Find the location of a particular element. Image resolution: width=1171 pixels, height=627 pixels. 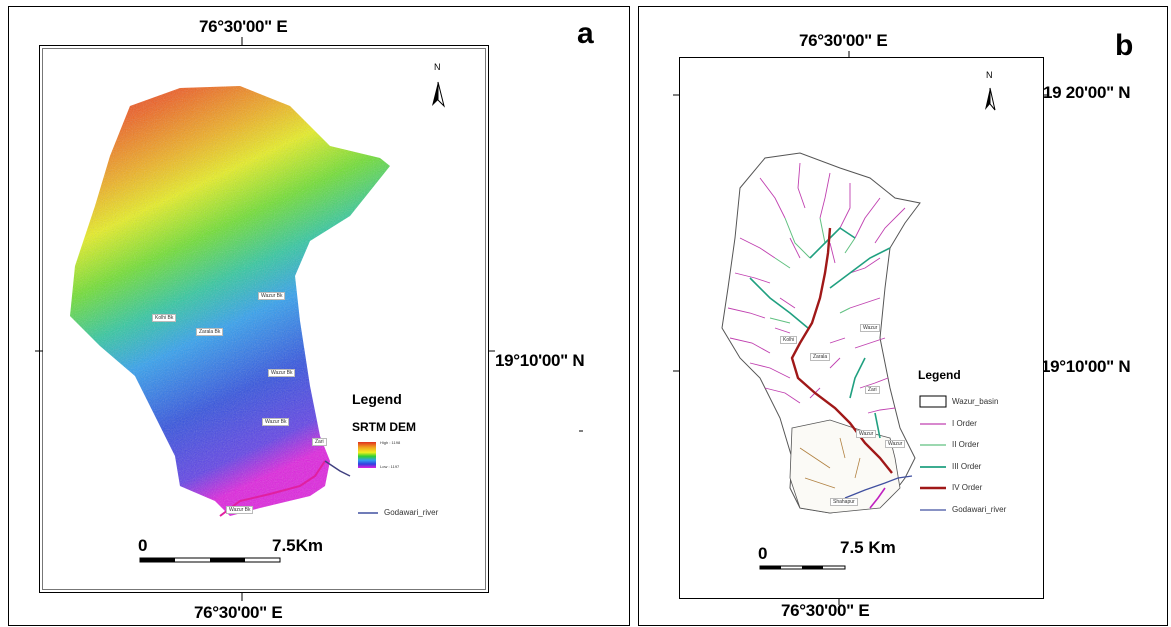

dem-low-label: Low : 1197 is located at coordinates (390, 466).